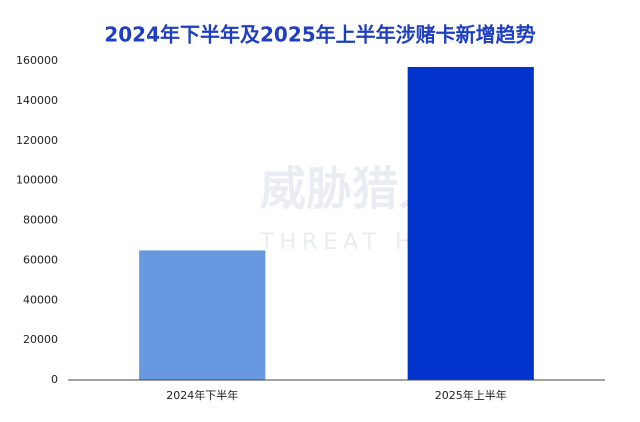 This screenshot has width=640, height=422. Describe the element at coordinates (40, 339) in the screenshot. I see `y-tick-label: 20000` at that location.